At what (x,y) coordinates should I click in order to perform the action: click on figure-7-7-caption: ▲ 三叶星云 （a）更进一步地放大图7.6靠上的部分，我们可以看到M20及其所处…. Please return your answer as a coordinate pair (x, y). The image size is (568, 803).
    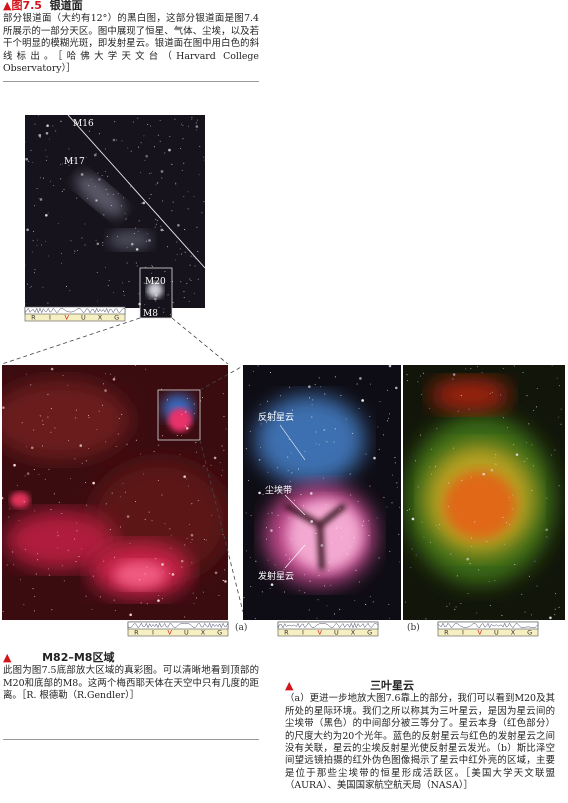
    Looking at the image, I should click on (420, 736).